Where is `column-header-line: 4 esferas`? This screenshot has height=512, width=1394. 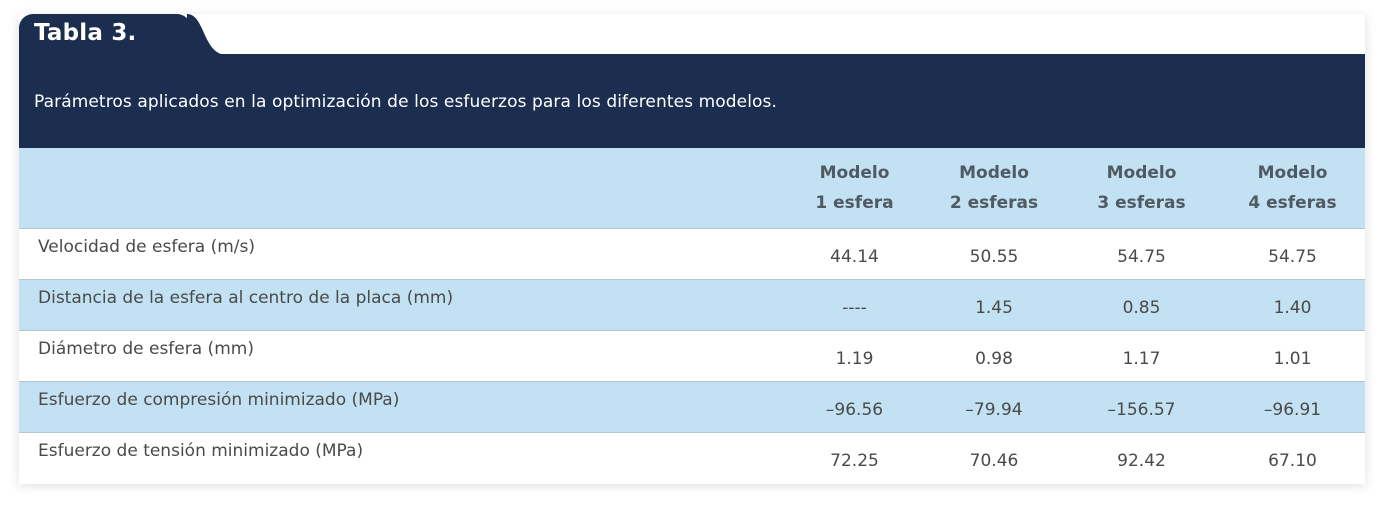 column-header-line: 4 esferas is located at coordinates (1292, 203).